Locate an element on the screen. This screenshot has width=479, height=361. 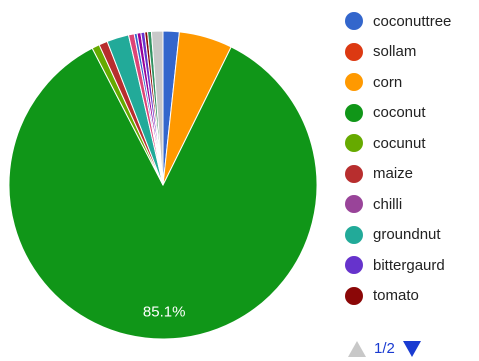
legend-label: corn is located at coordinates (388, 82).